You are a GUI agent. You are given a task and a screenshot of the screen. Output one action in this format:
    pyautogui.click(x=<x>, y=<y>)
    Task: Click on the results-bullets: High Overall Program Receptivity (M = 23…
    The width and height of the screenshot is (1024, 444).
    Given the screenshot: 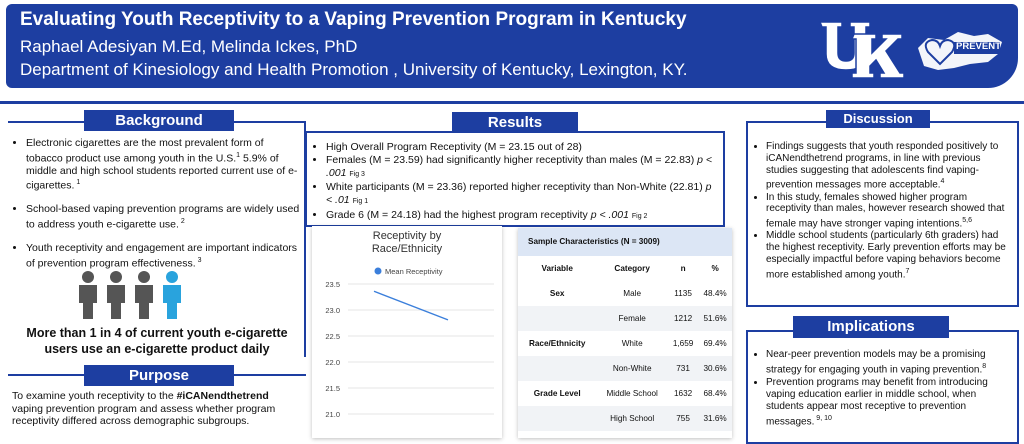 What is the action you would take?
    pyautogui.click(x=513, y=182)
    